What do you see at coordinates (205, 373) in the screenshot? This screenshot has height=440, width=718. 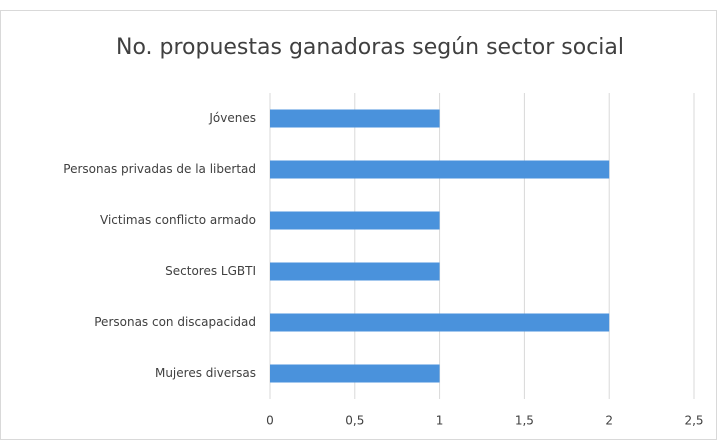 I see `y-tick-label: Mujeres diversas` at bounding box center [205, 373].